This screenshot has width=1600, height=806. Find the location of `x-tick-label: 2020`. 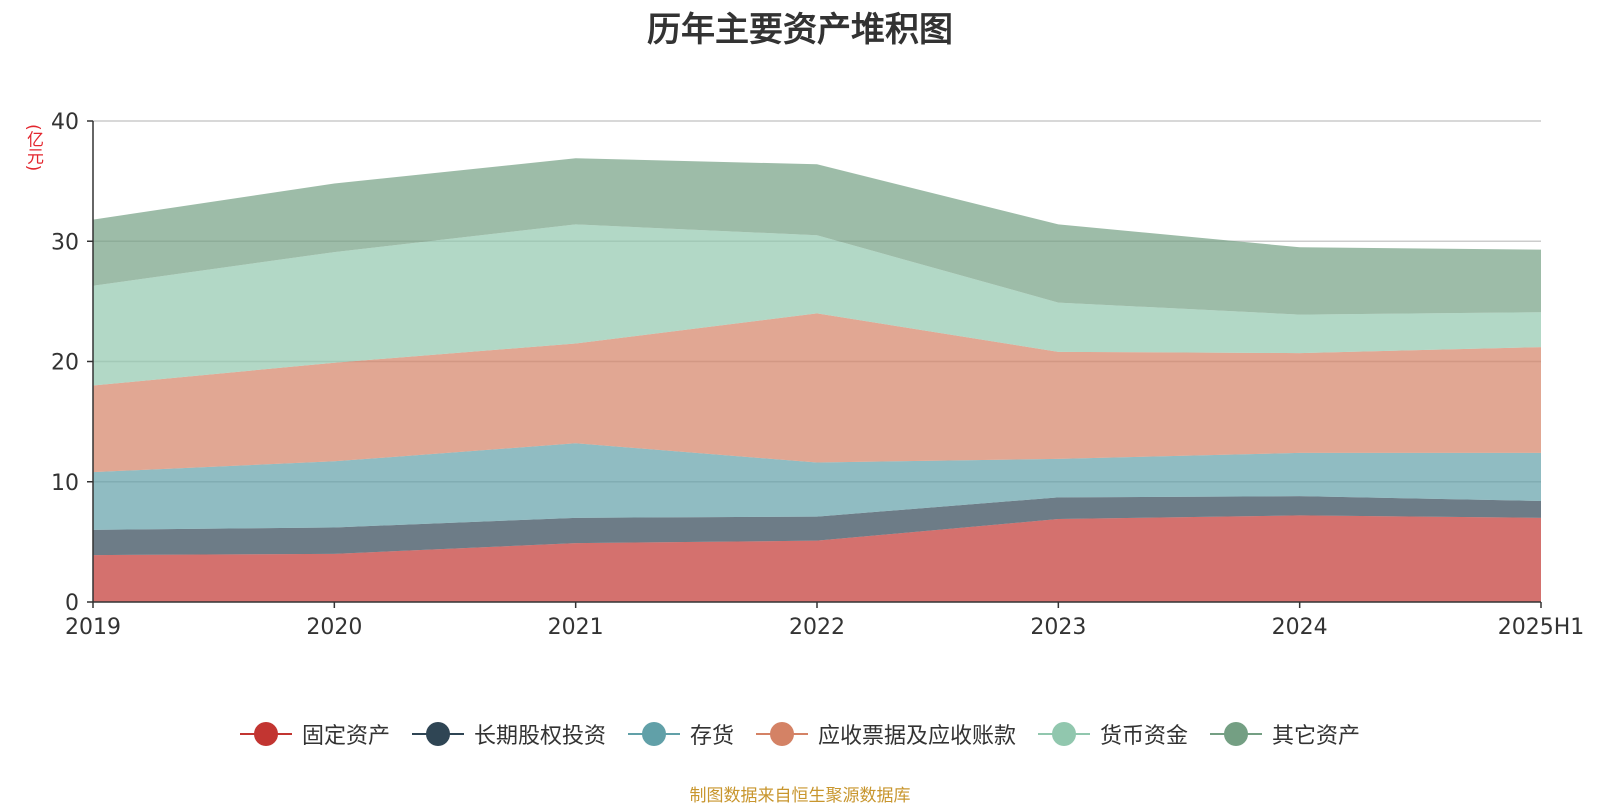

x-tick-label: 2020 is located at coordinates (334, 627).